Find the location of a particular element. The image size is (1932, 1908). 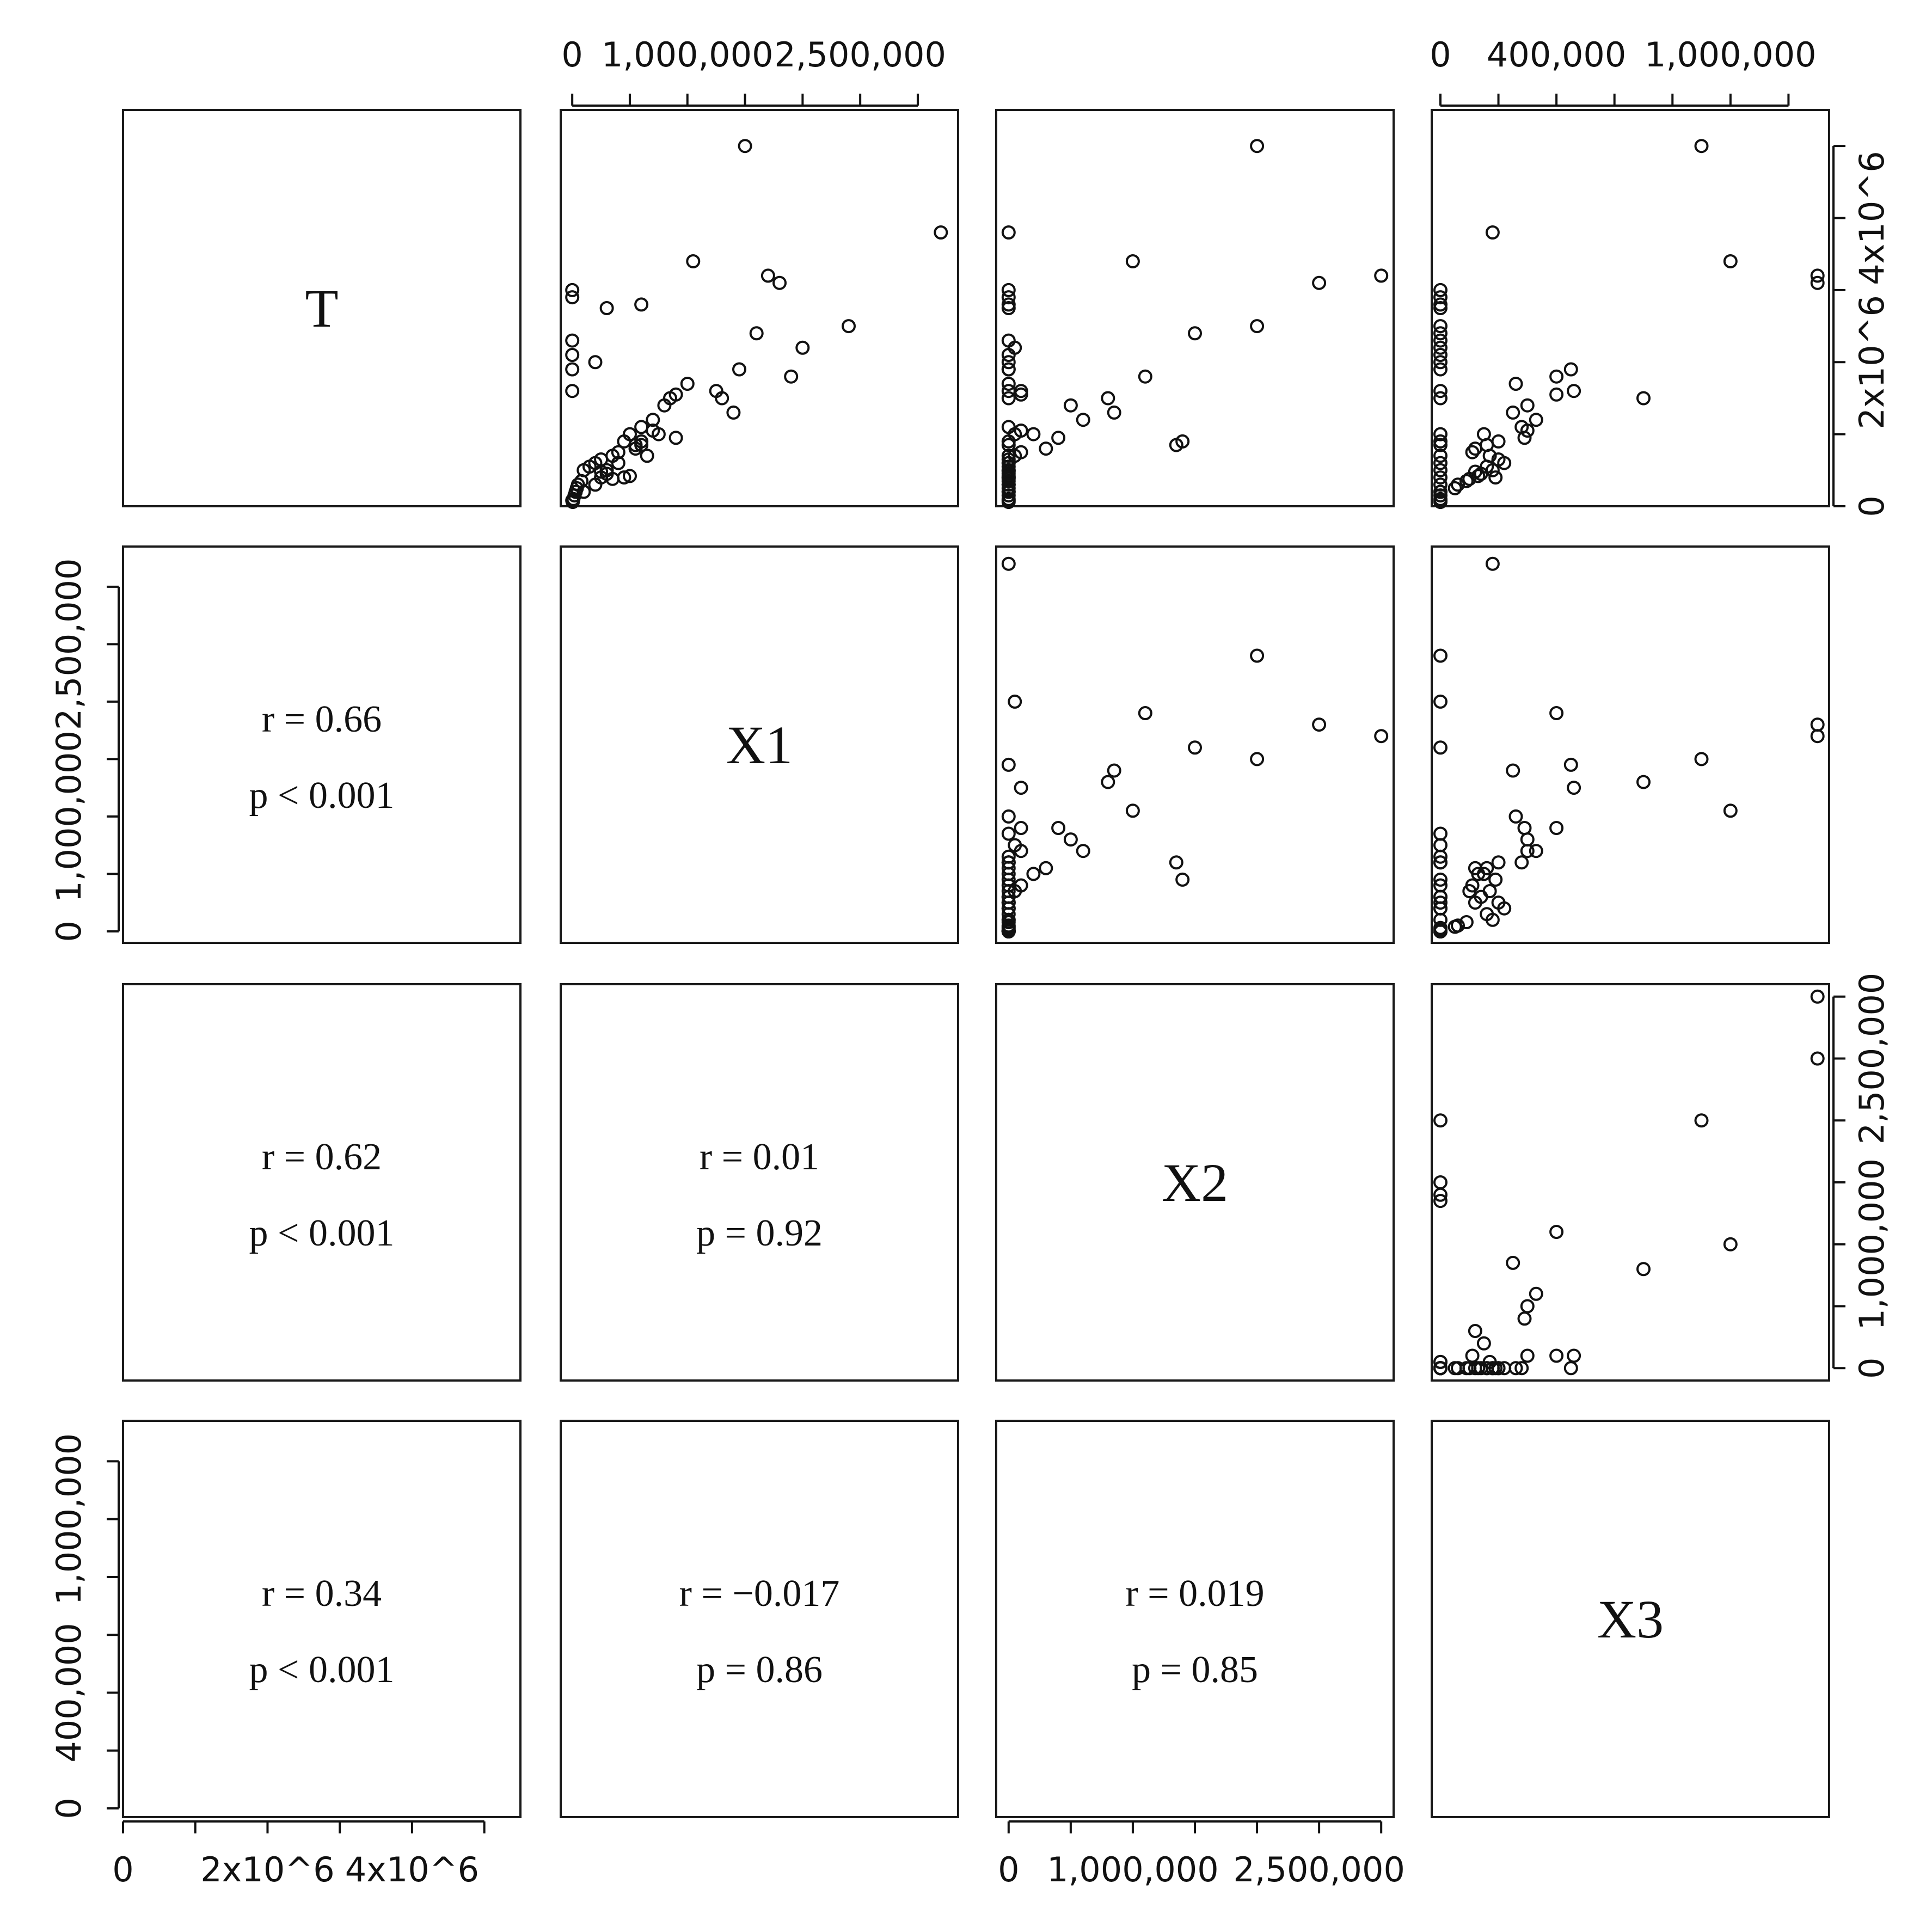

panel-t-x3 is located at coordinates (1630, 309).